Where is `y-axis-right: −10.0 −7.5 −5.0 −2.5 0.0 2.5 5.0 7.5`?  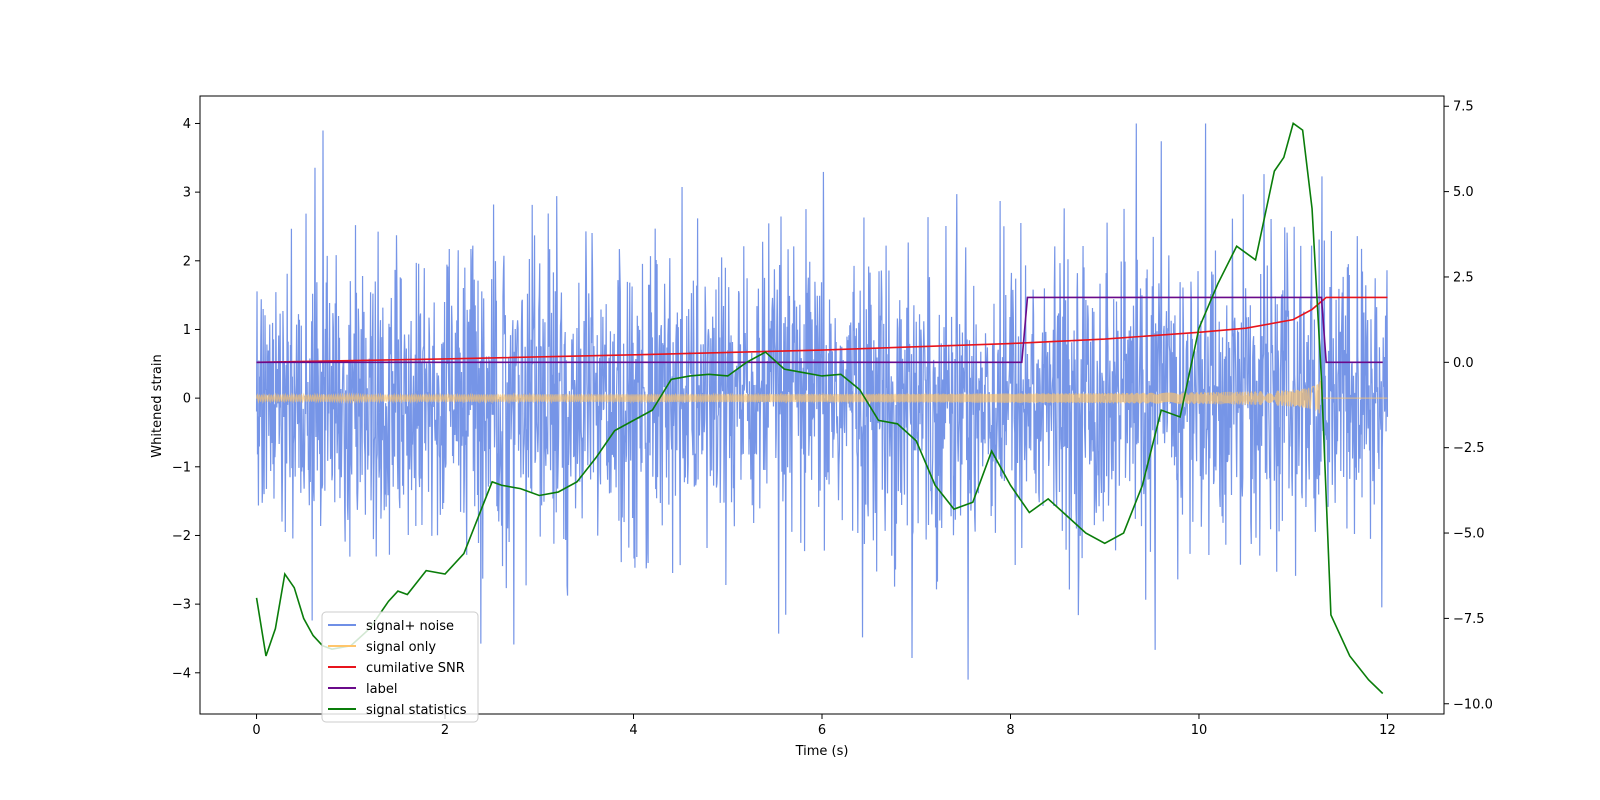 y-axis-right: −10.0 −7.5 −5.0 −2.5 0.0 2.5 5.0 7.5 is located at coordinates (1468, 406).